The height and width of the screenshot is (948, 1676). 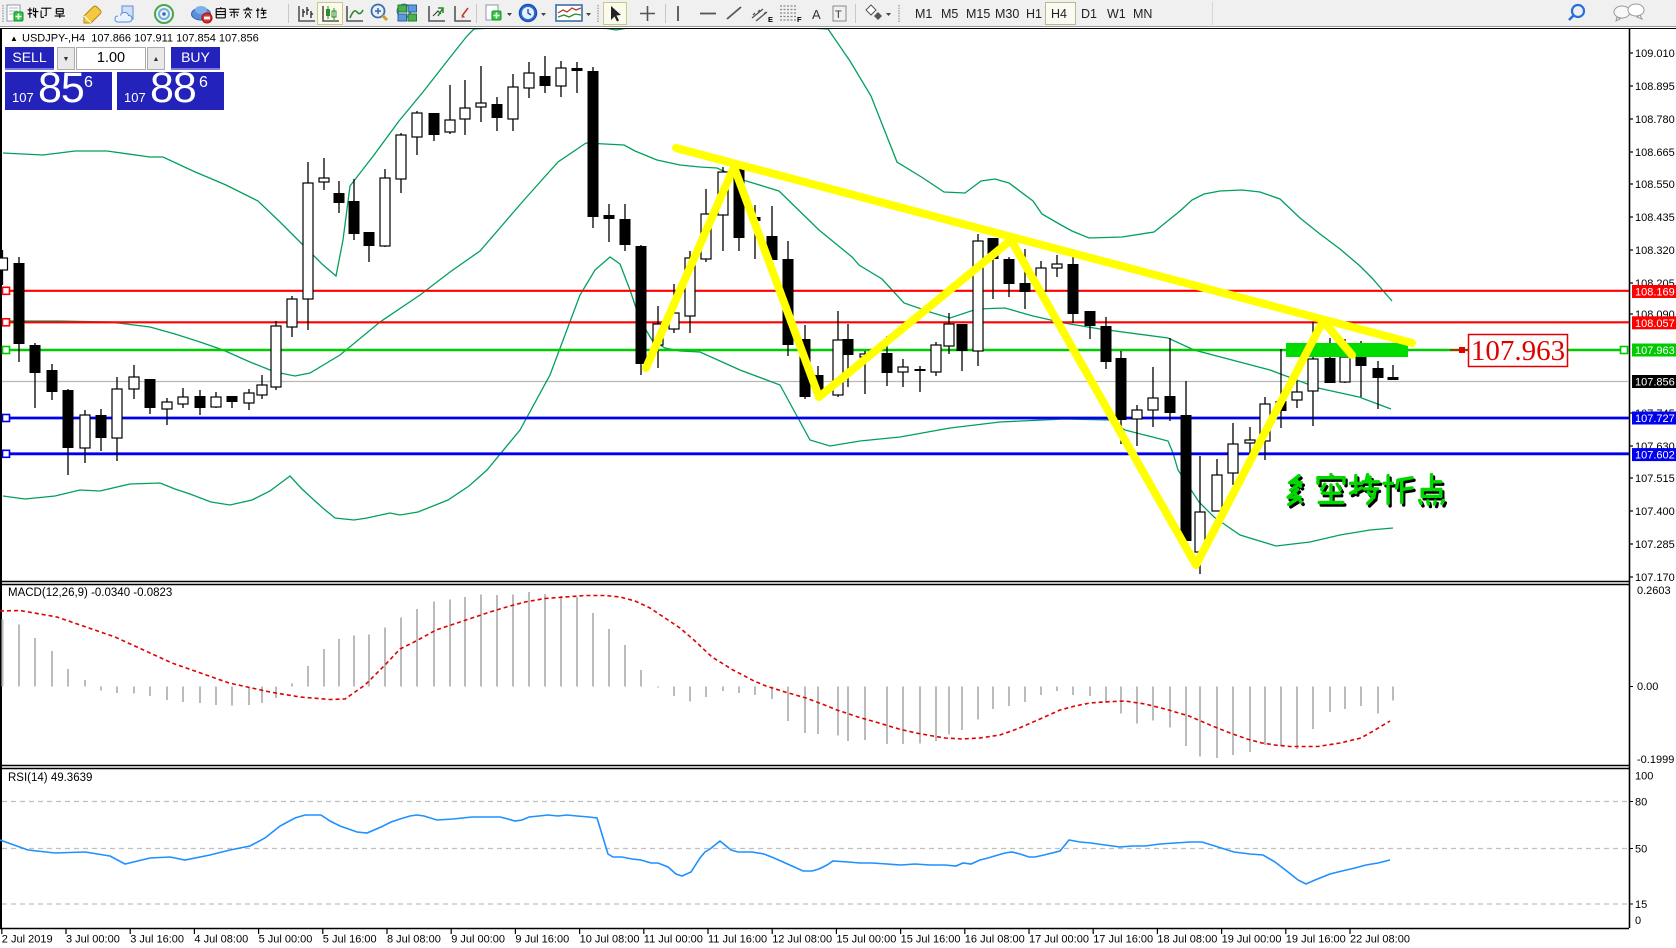 I want to click on svg-text: 9 Jul 16:00, so click(x=542, y=940).